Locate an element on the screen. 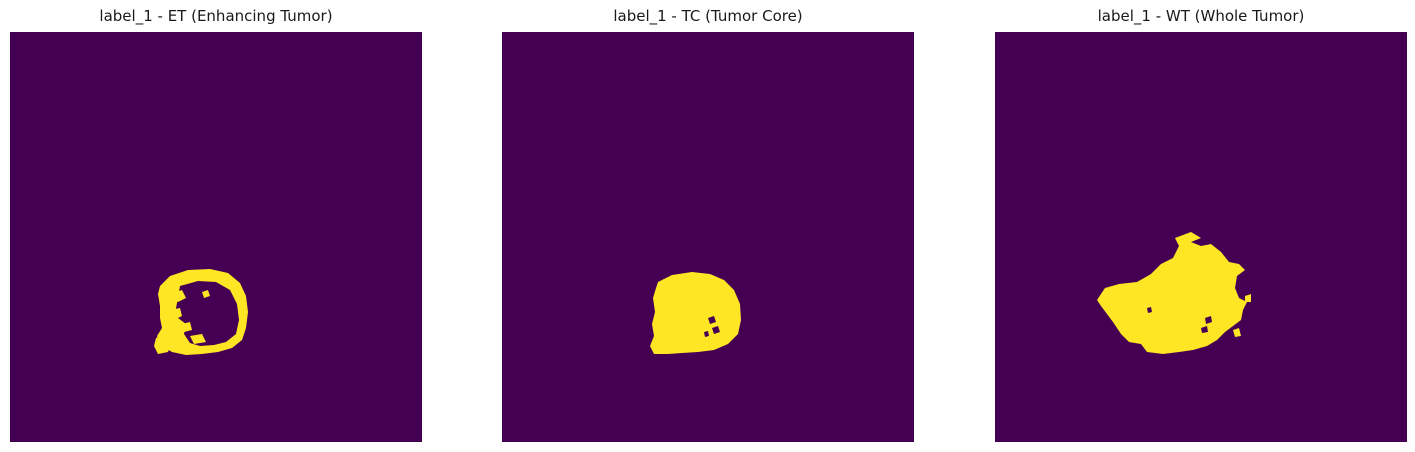  panel-title: label_1 - ET (Enhancing Tumor) is located at coordinates (216, 16).